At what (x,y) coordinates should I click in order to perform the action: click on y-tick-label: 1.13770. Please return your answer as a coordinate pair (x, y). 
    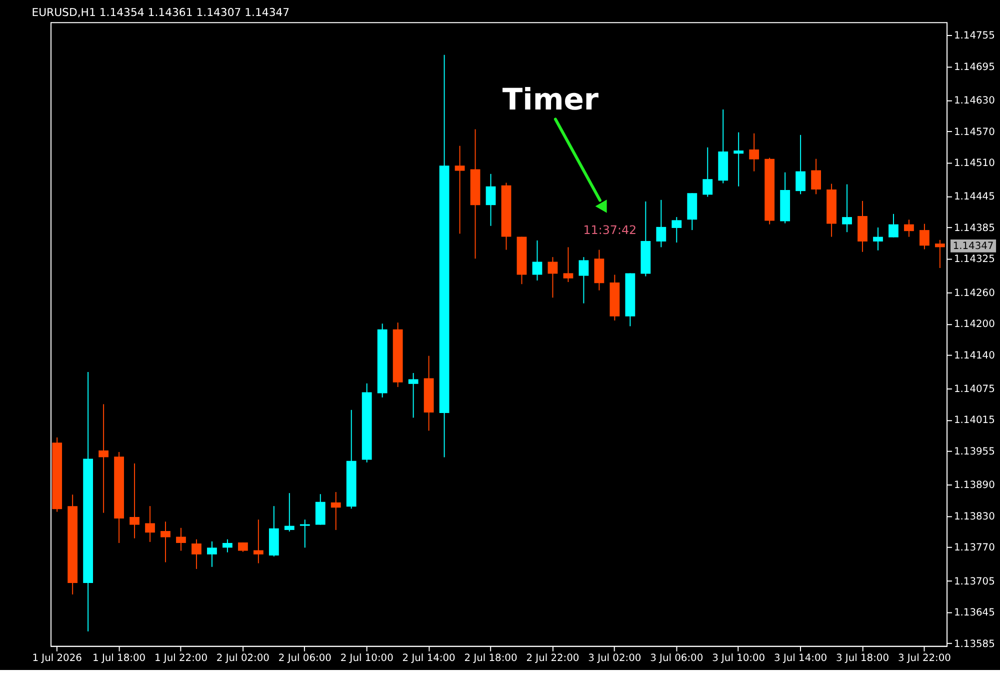
    Looking at the image, I should click on (974, 548).